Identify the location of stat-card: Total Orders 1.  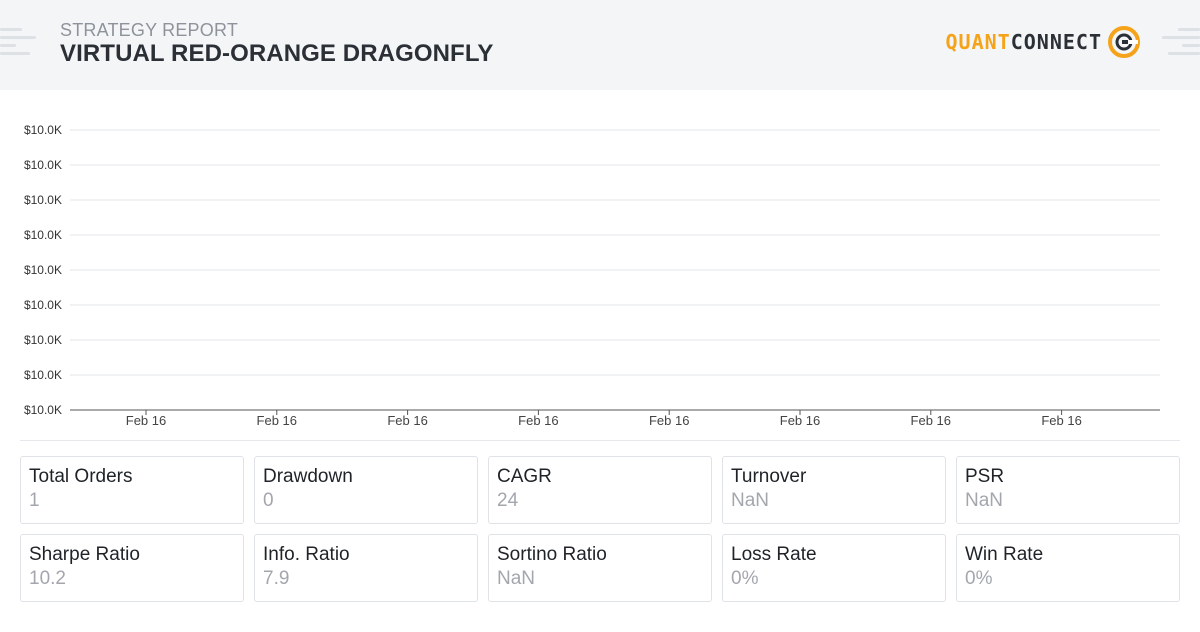
(132, 490).